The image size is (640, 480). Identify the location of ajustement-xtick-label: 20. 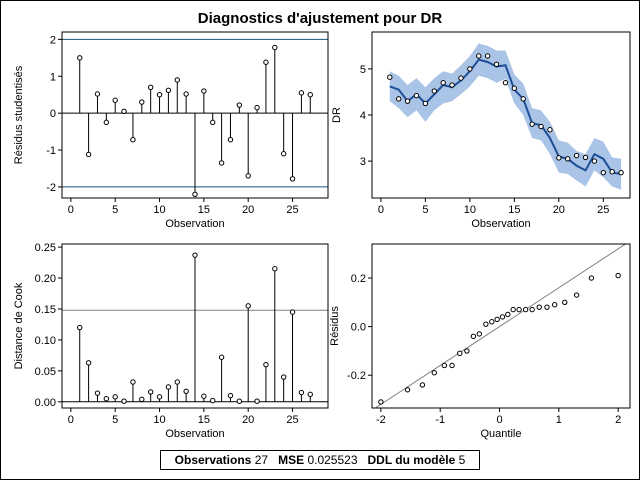
(559, 210).